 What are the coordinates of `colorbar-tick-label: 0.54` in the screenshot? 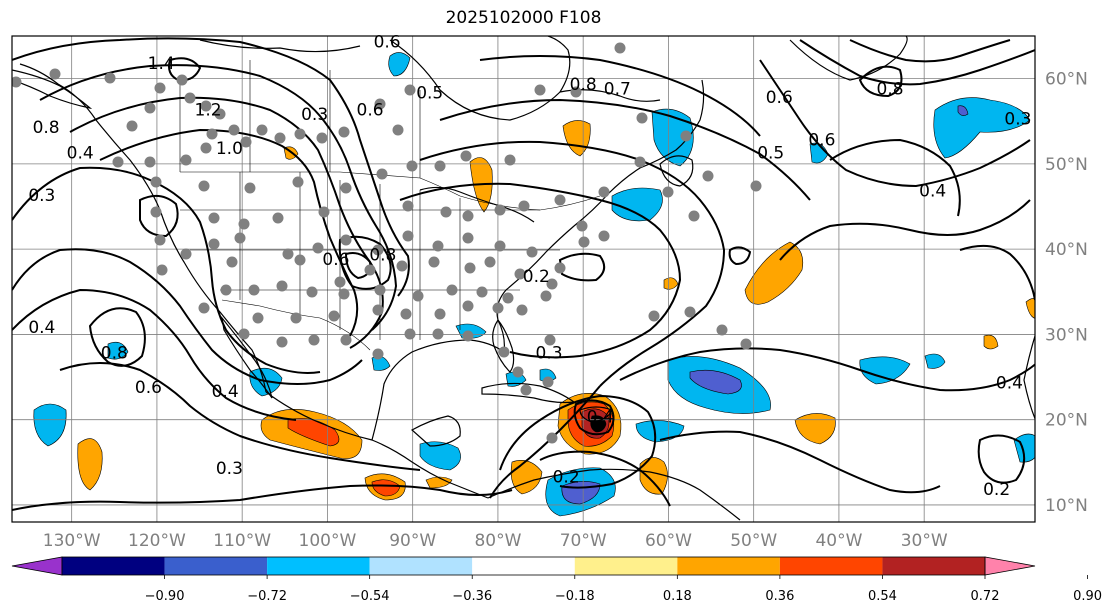 It's located at (882, 596).